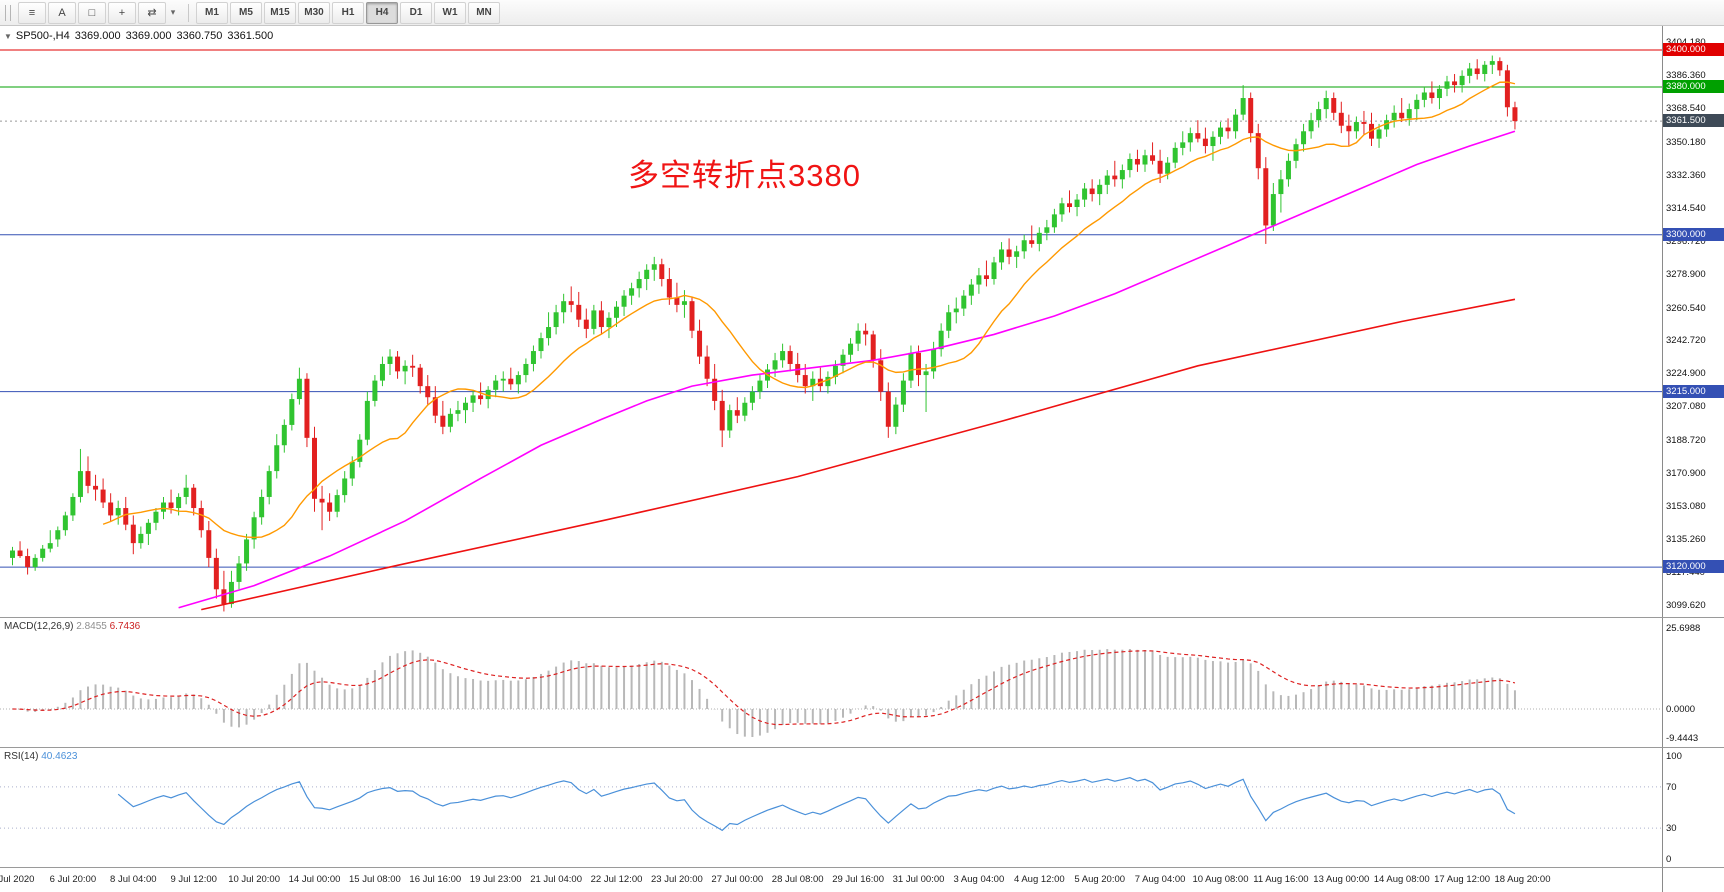 The width and height of the screenshot is (1724, 892). What do you see at coordinates (125, 626) in the screenshot?
I see `macd-signal-value: 6.7436` at bounding box center [125, 626].